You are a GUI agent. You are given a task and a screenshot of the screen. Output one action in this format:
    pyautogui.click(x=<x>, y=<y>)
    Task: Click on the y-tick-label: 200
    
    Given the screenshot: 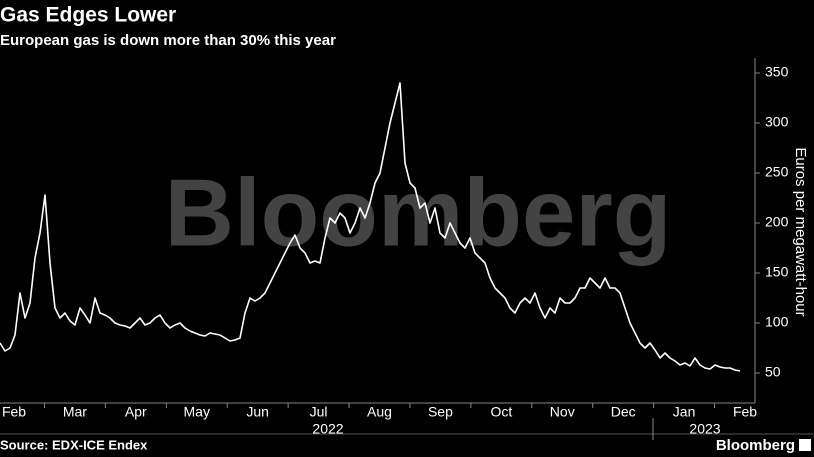 What is the action you would take?
    pyautogui.click(x=777, y=222)
    